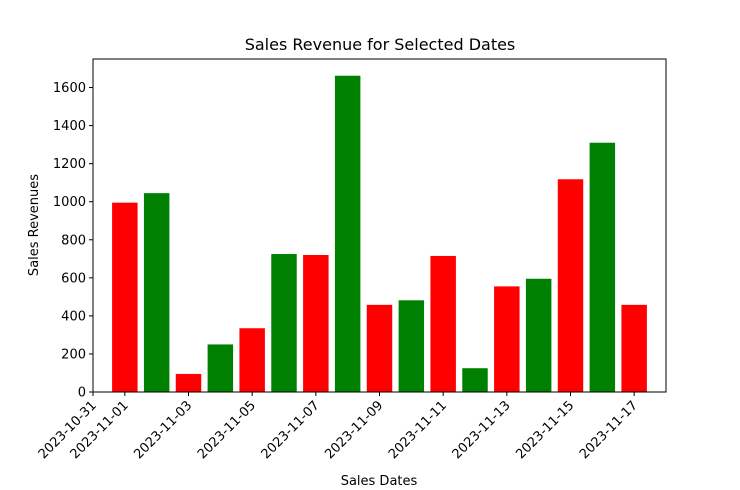 The width and height of the screenshot is (740, 490). I want to click on x-tick-label: 2023-11-09, so click(354, 430).